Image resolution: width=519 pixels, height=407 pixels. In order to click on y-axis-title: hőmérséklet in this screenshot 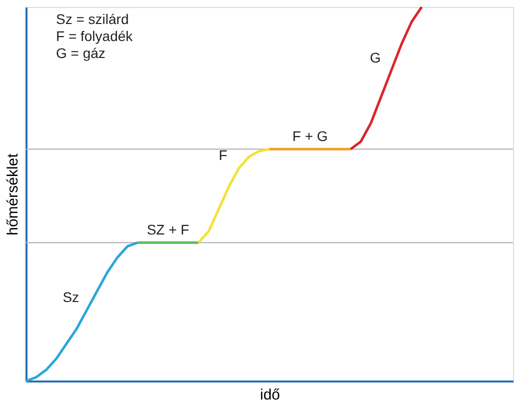, I will do `click(13, 194)`.